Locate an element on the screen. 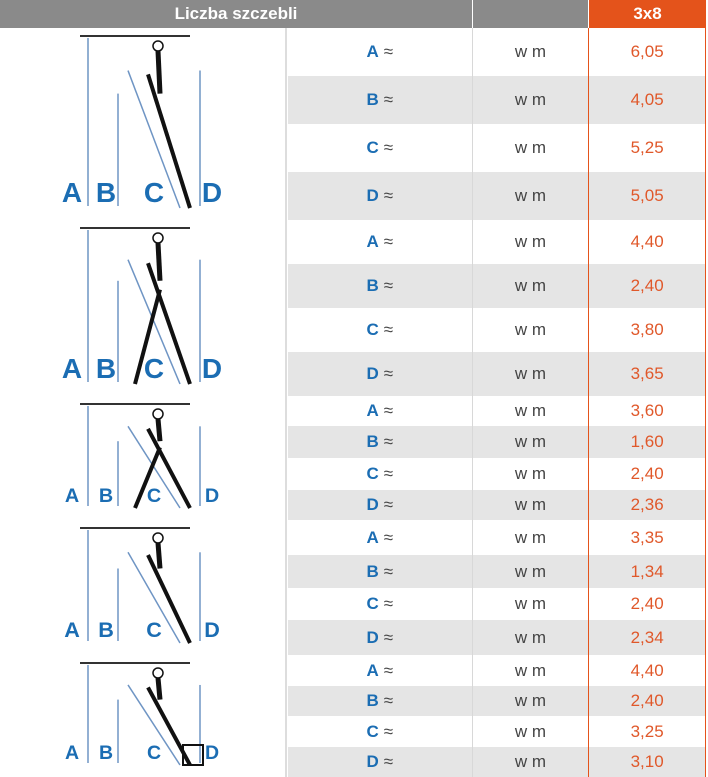 This screenshot has width=708, height=777. table-row: C ≈ w m 3,80 is located at coordinates (497, 330).